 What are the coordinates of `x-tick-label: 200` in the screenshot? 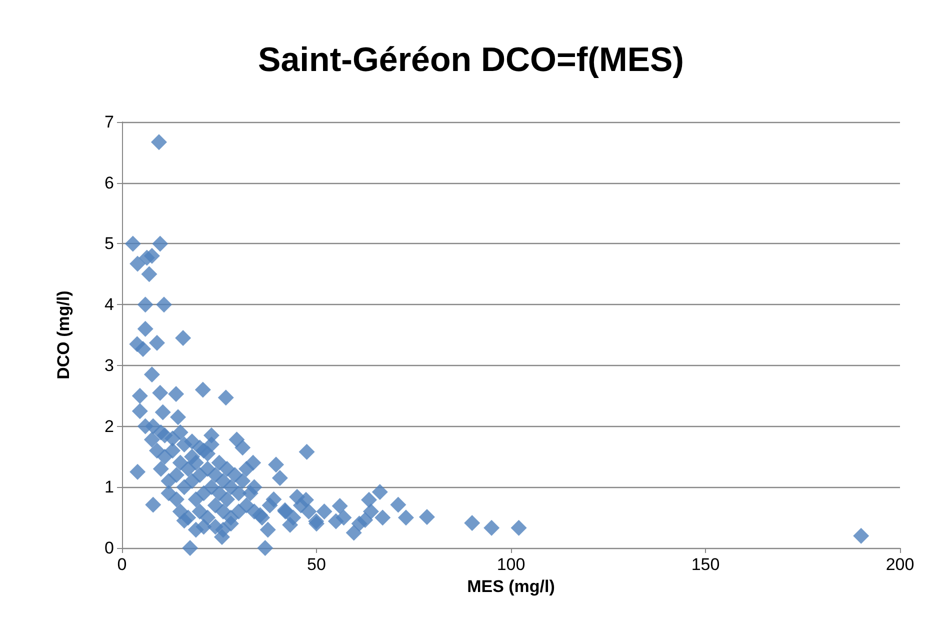 It's located at (900, 564).